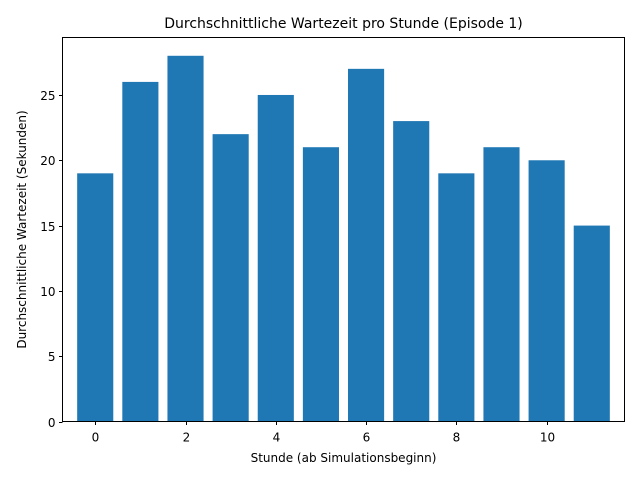  What do you see at coordinates (323, 433) in the screenshot?
I see `x-axis: 0 2 4 6 8 10` at bounding box center [323, 433].